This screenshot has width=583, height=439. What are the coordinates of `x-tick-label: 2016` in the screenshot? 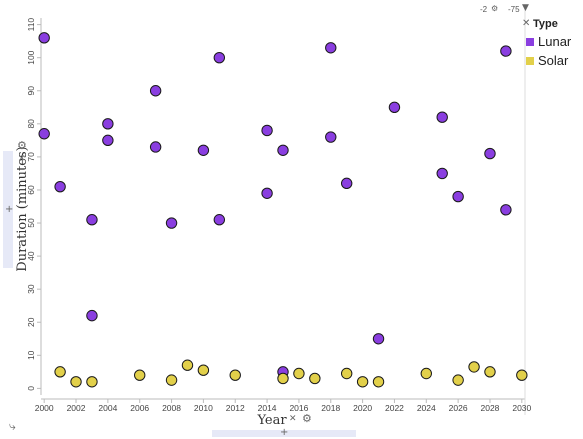 It's located at (298, 408).